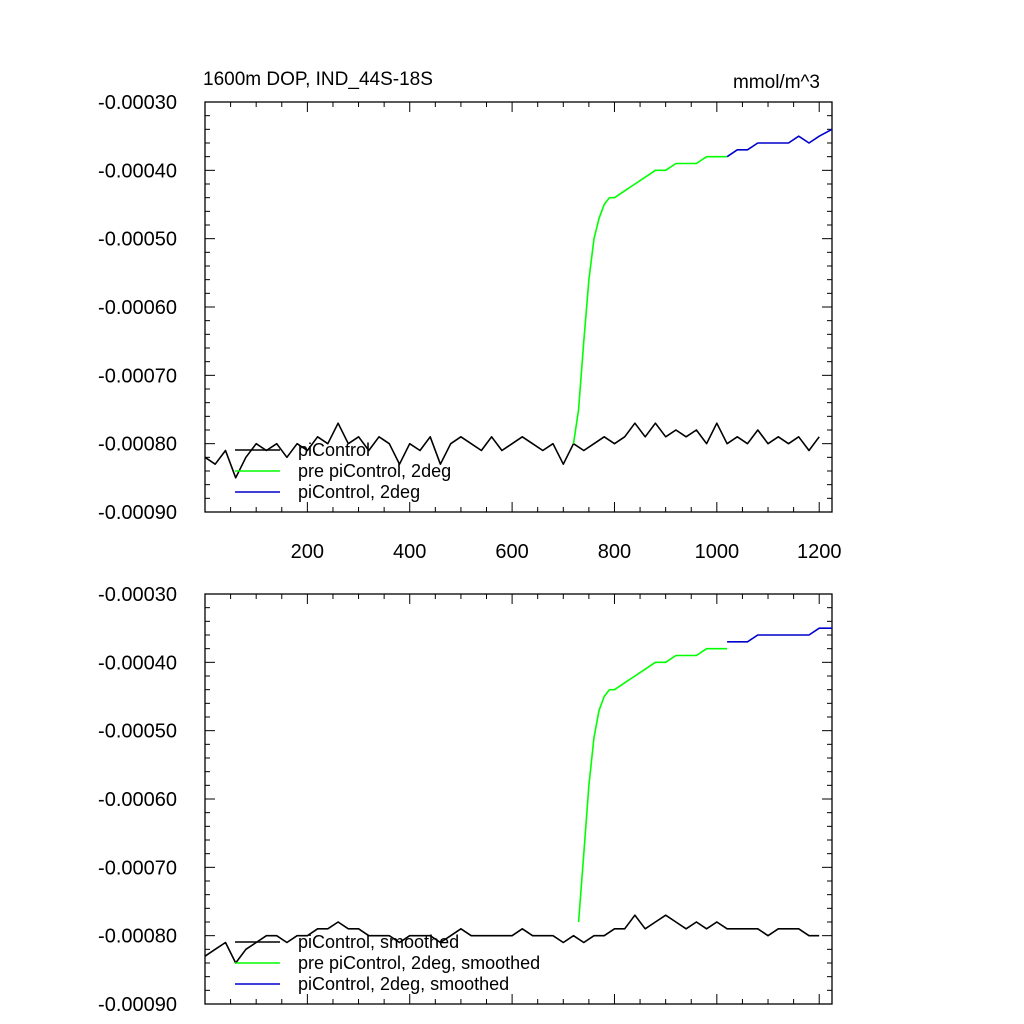 The width and height of the screenshot is (1024, 1024). What do you see at coordinates (614, 552) in the screenshot?
I see `x-tick-label: 800` at bounding box center [614, 552].